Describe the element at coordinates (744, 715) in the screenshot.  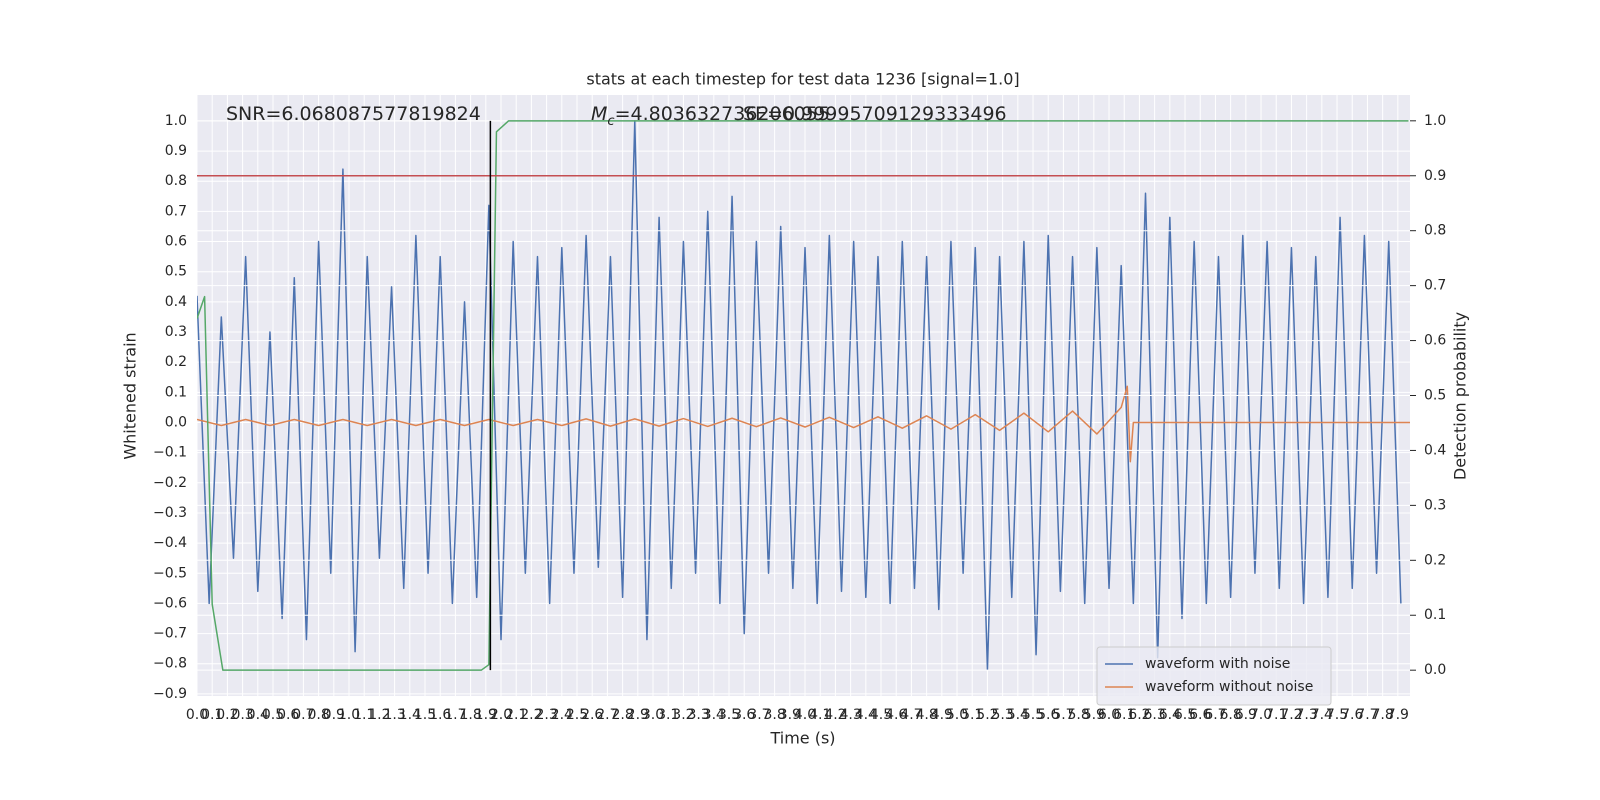
I see `x-tick-label: 3.6` at that location.